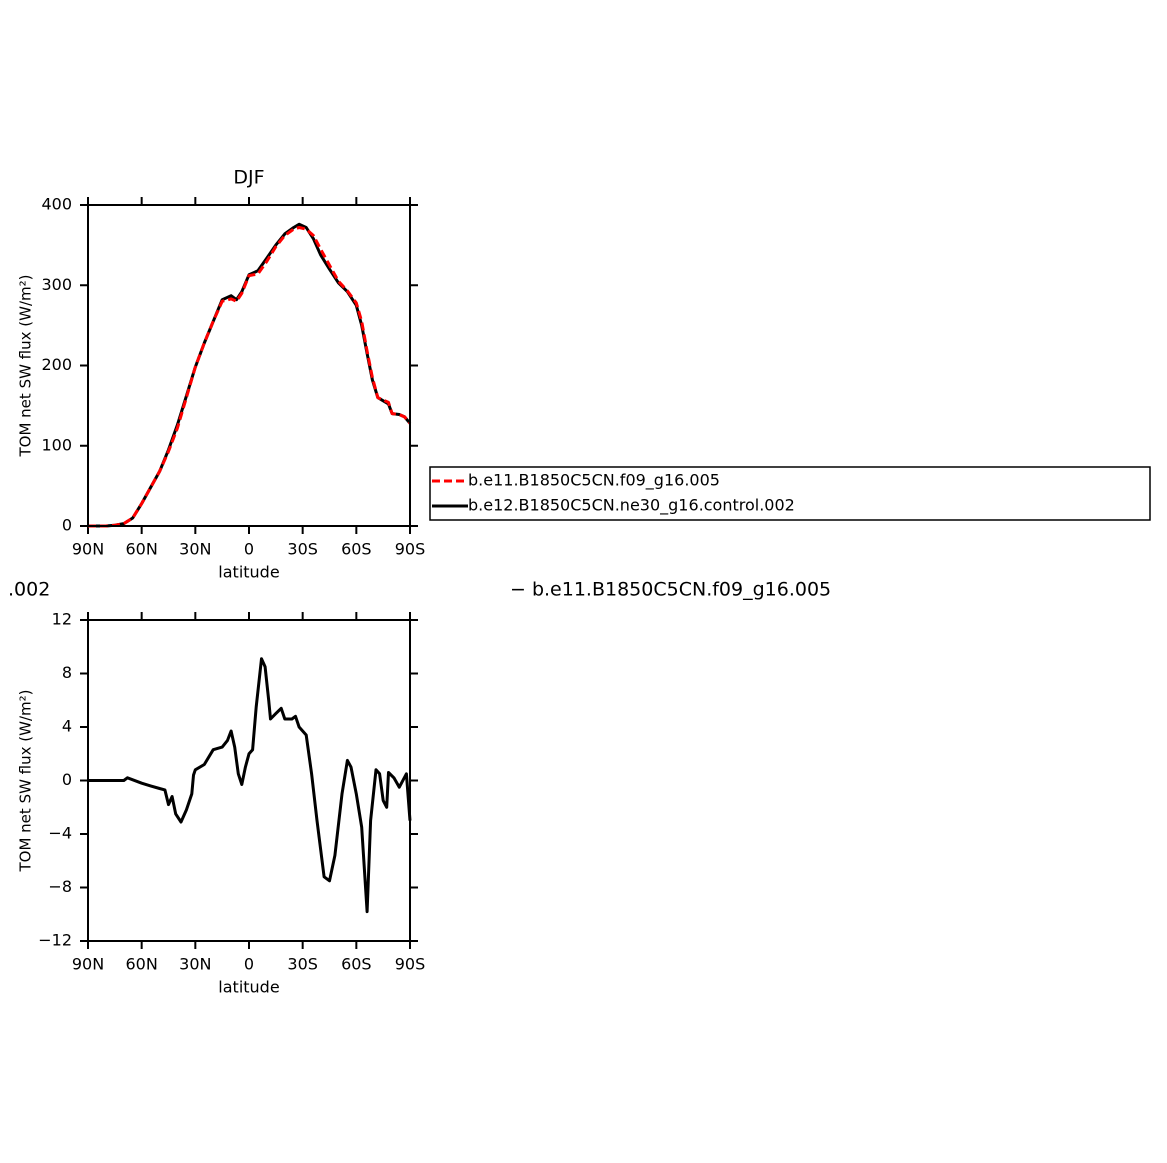 The width and height of the screenshot is (1167, 1163). What do you see at coordinates (29, 590) in the screenshot?
I see `overlay-text: .002` at bounding box center [29, 590].